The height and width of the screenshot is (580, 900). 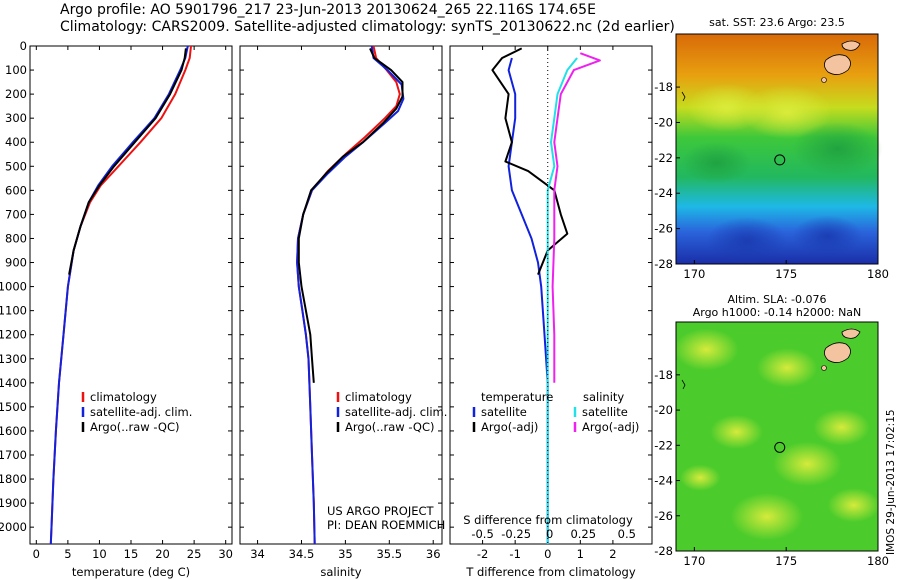 I want to click on salinity-profile-xtick-label: 34, so click(x=257, y=554).